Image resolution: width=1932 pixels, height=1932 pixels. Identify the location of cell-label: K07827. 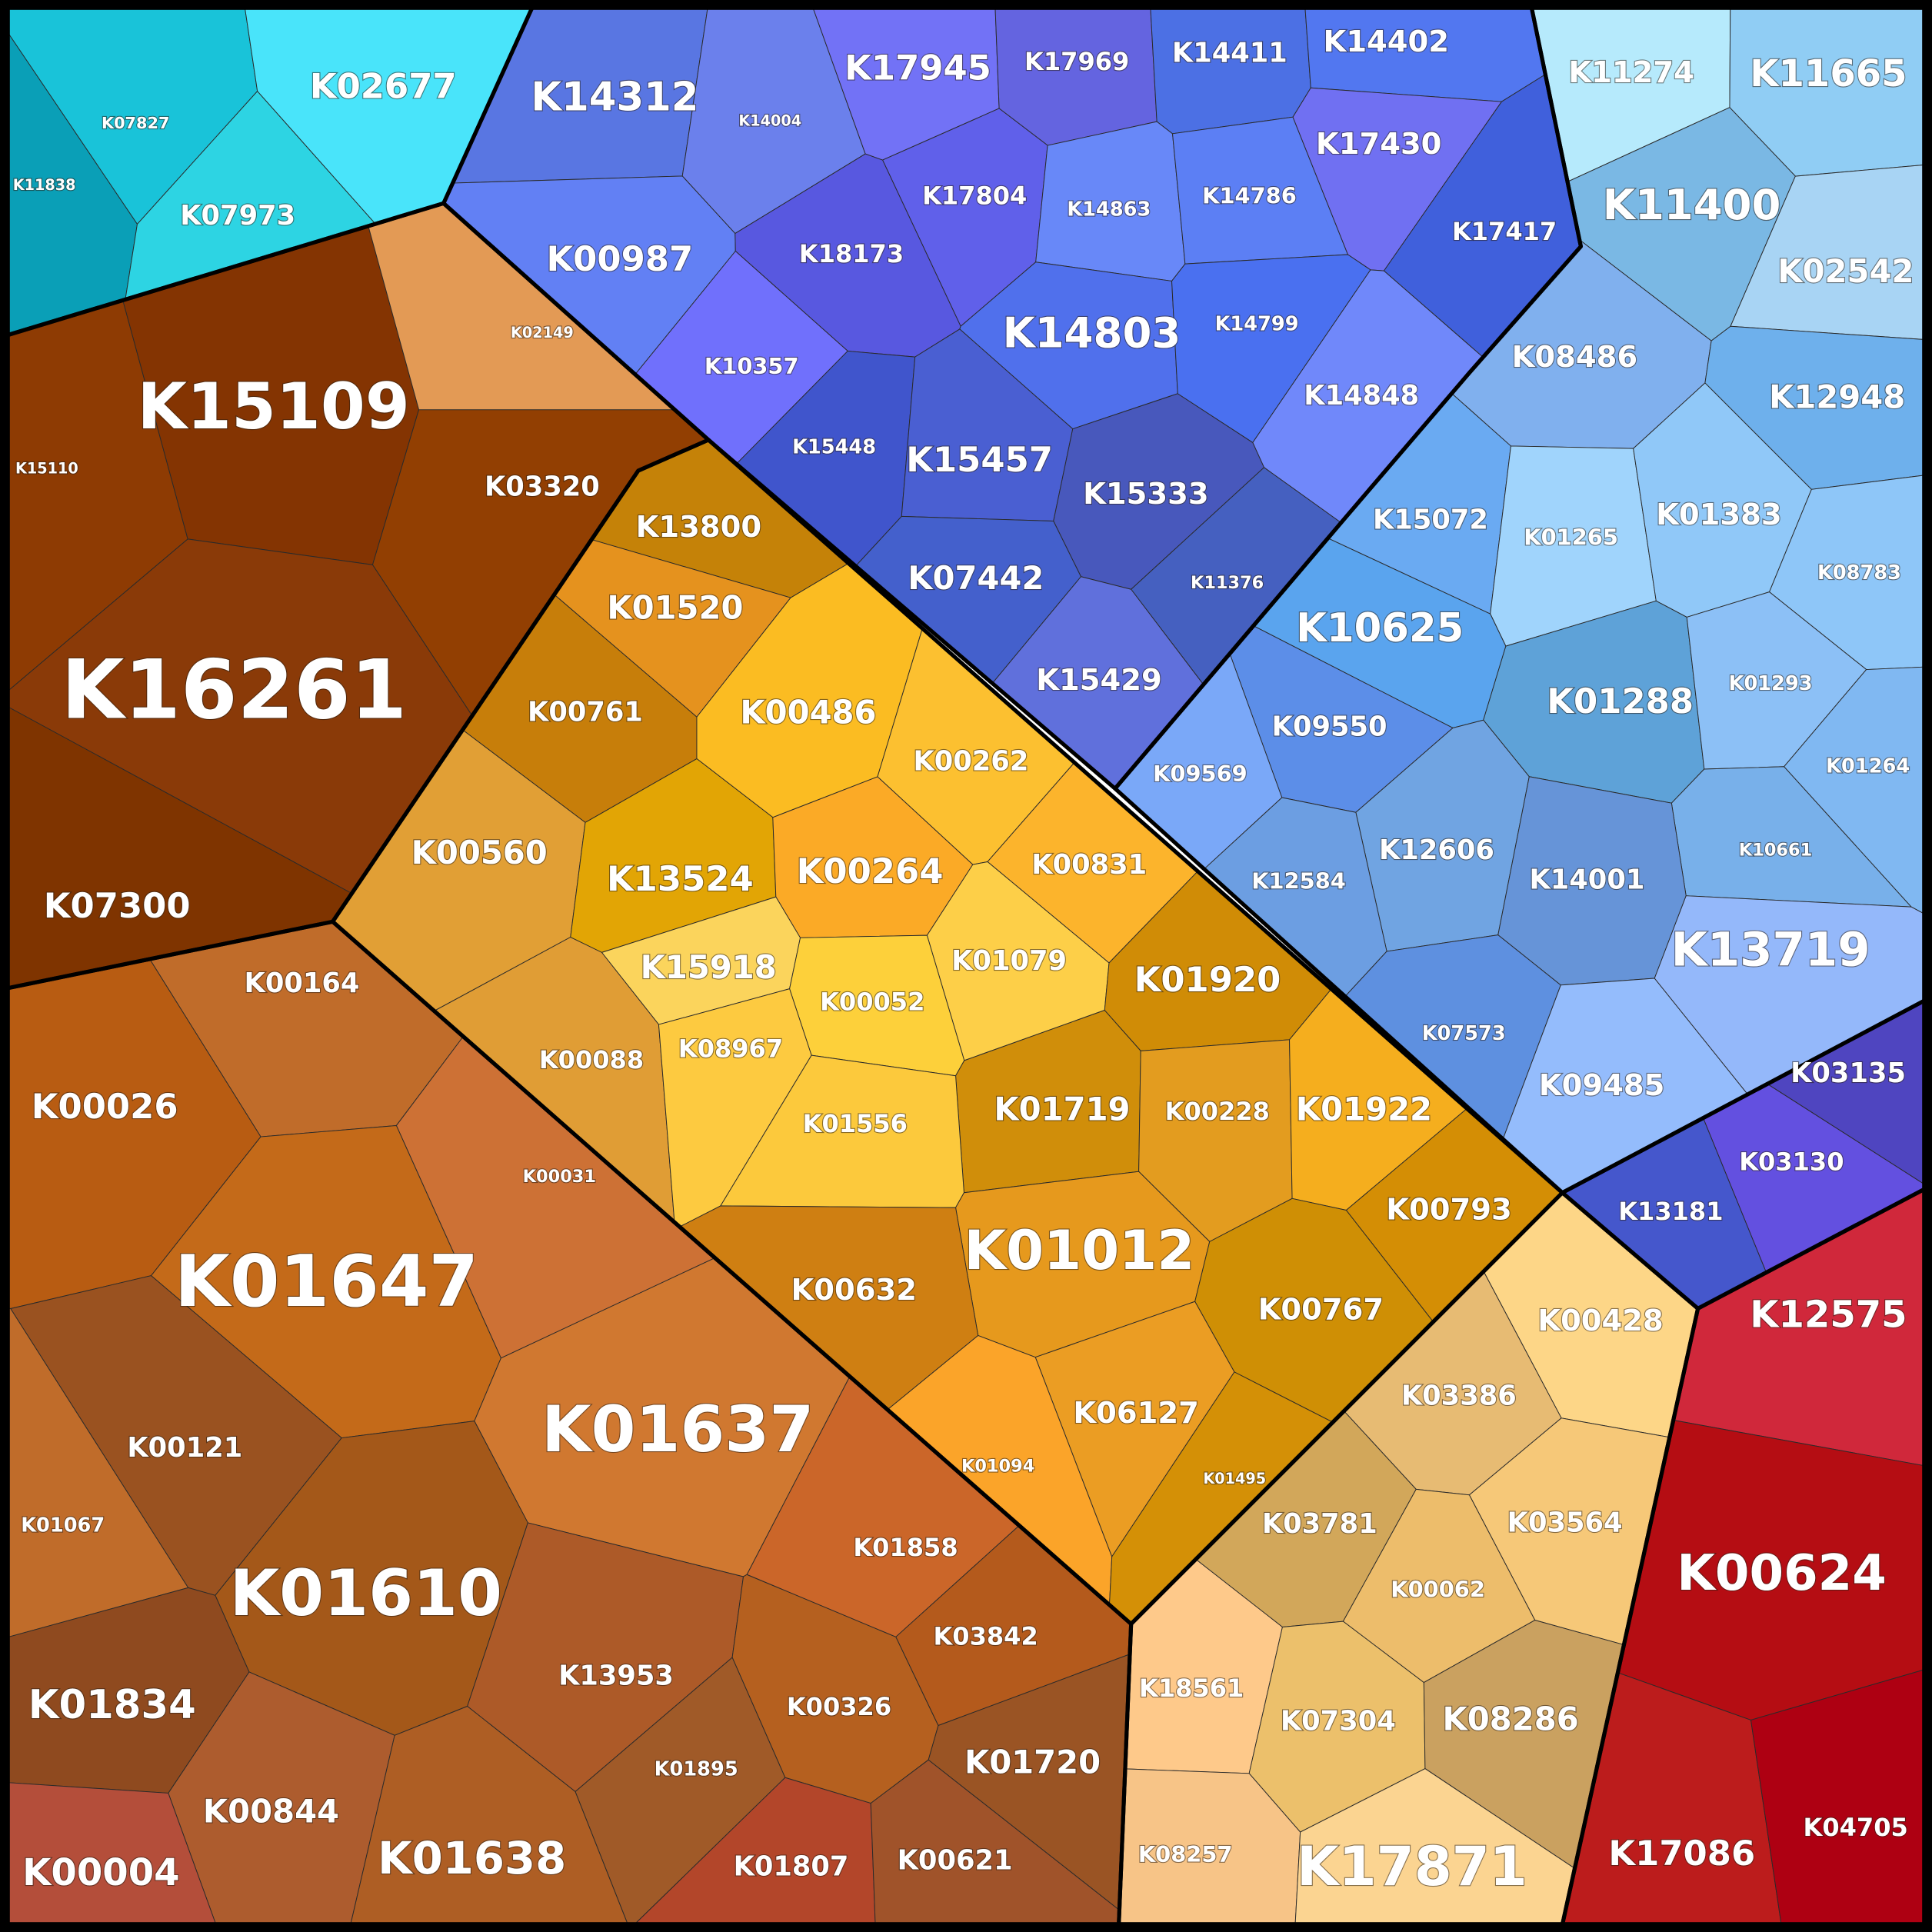
(136, 123).